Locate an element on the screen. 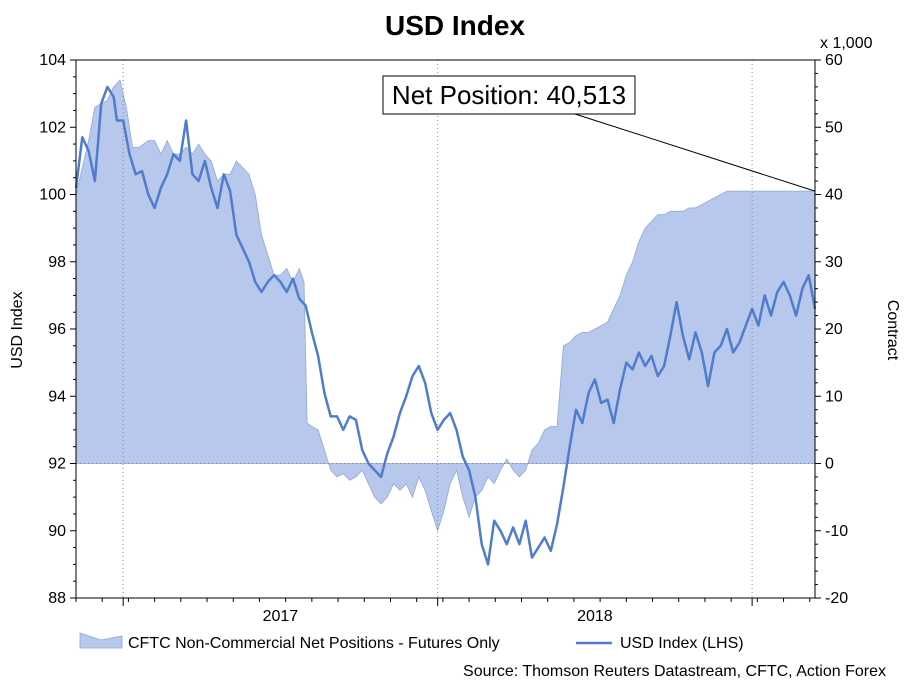  left-tick-label-102: 102 is located at coordinates (52, 127).